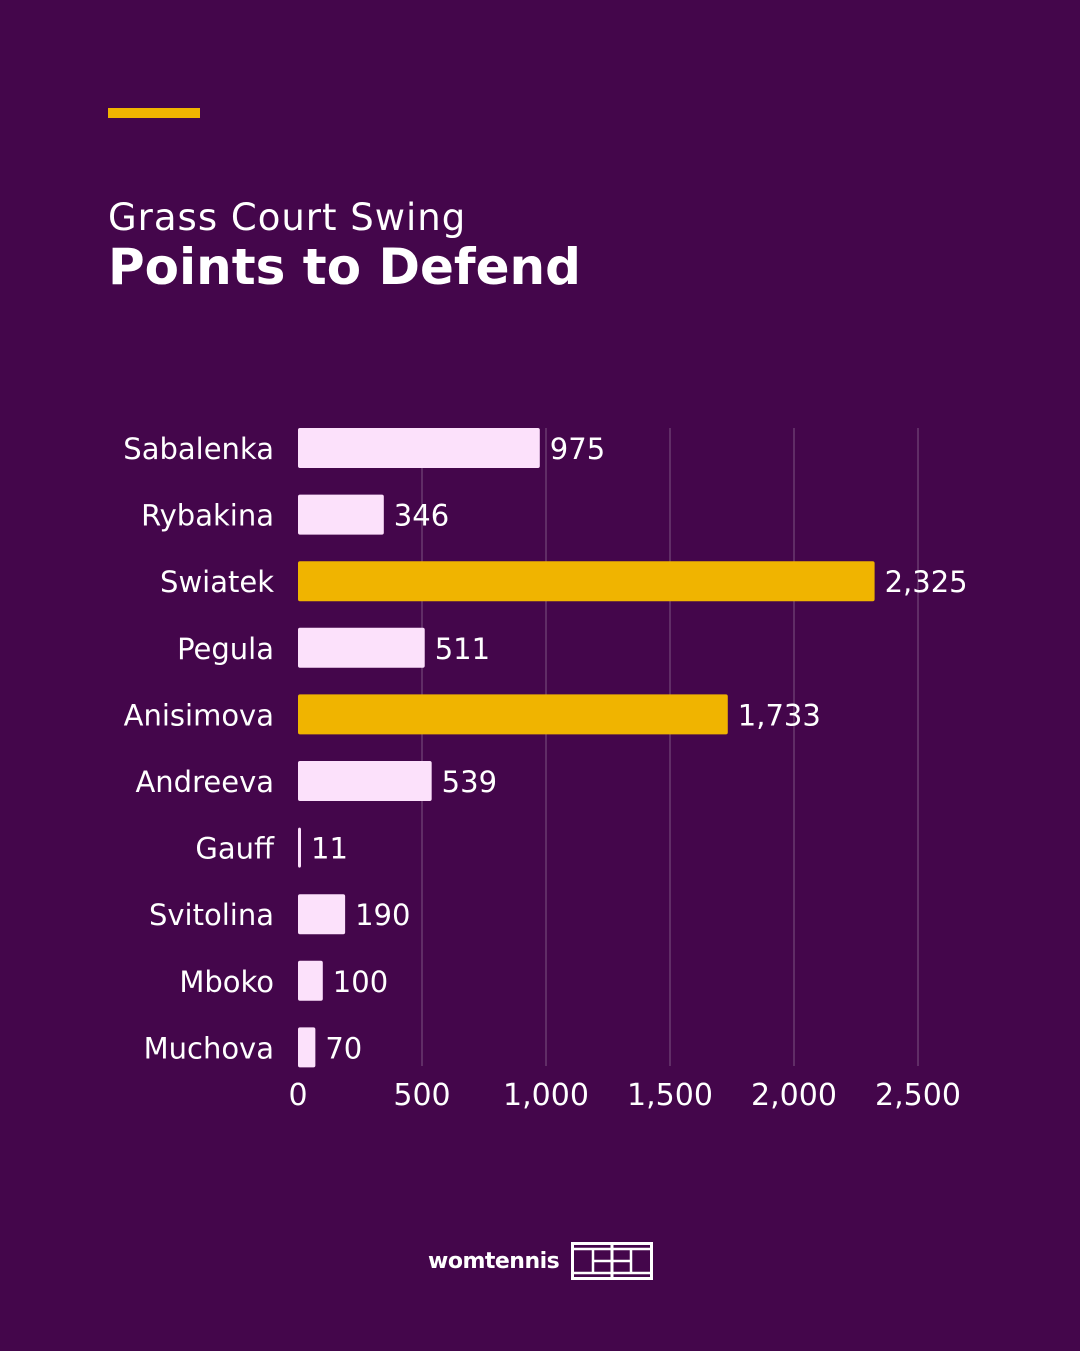  What do you see at coordinates (779, 715) in the screenshot?
I see `value-label: 1,733` at bounding box center [779, 715].